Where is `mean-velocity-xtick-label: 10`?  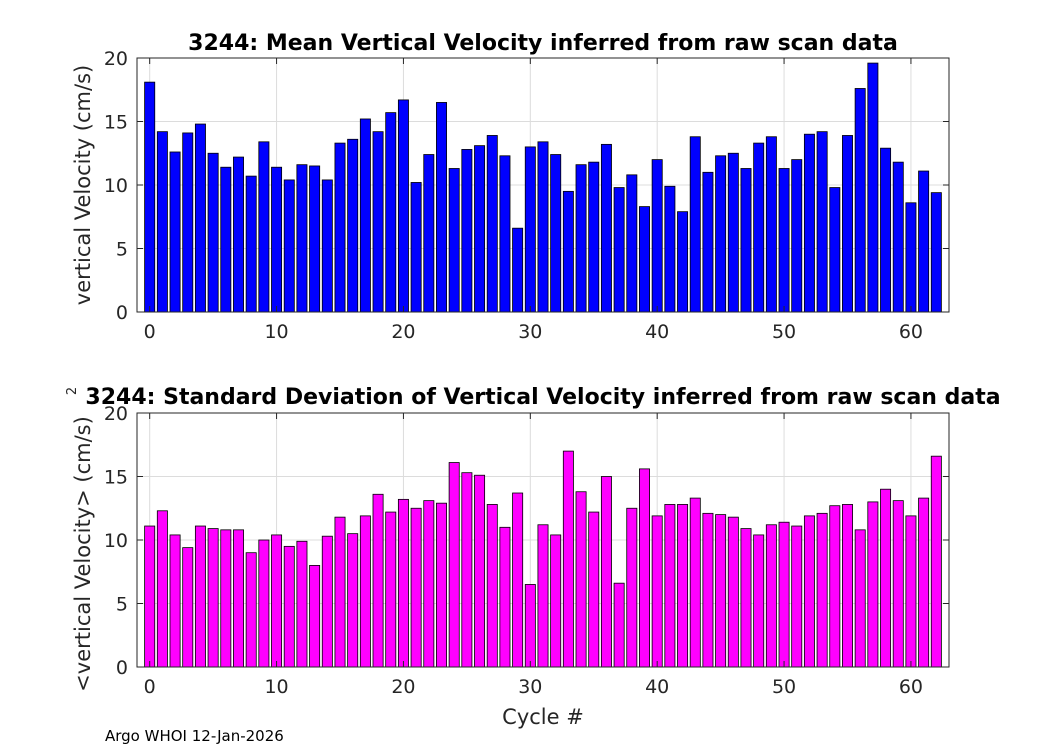 mean-velocity-xtick-label: 10 is located at coordinates (276, 332).